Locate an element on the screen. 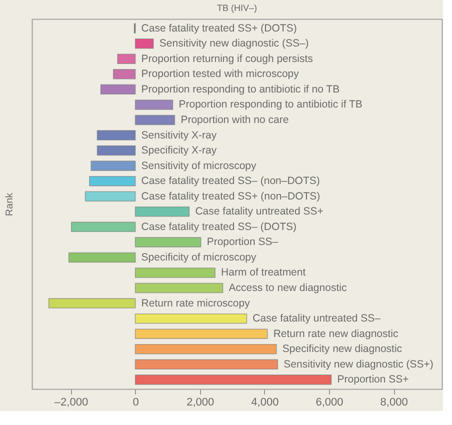 The width and height of the screenshot is (452, 425). x-tick-label: 2,000 is located at coordinates (200, 402).